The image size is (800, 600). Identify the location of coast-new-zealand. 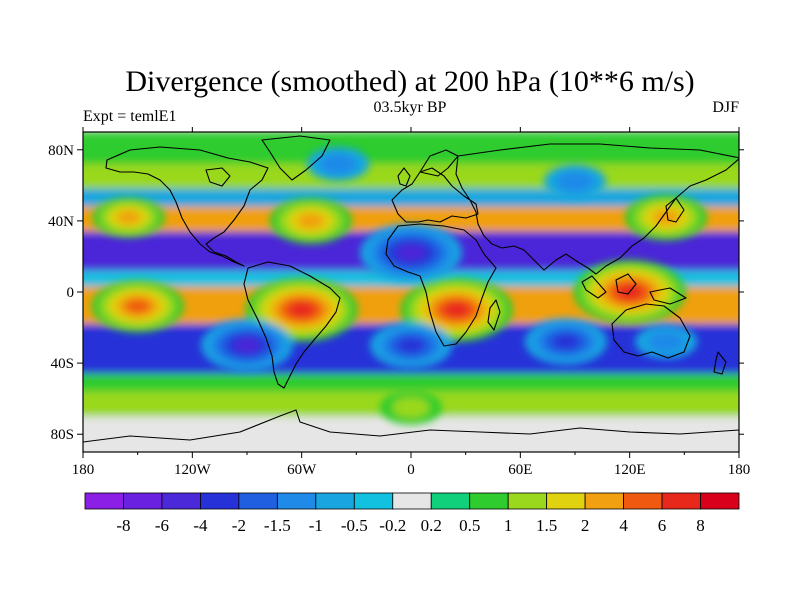
(720, 363).